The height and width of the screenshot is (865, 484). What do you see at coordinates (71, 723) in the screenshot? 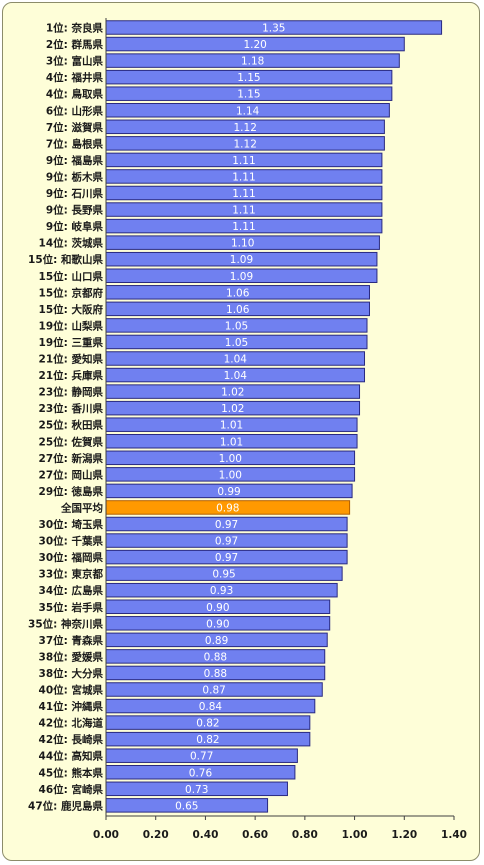
I see `category-label: 42位: 北海道` at bounding box center [71, 723].